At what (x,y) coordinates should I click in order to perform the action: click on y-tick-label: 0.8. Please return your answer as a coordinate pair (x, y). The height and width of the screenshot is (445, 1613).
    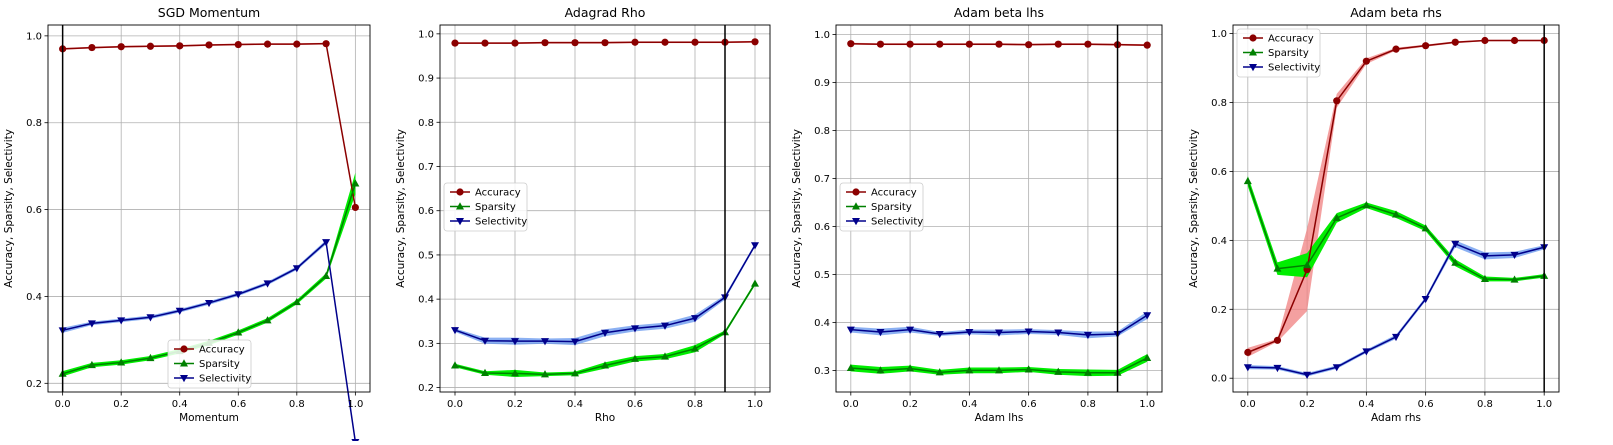
    Looking at the image, I should click on (1219, 103).